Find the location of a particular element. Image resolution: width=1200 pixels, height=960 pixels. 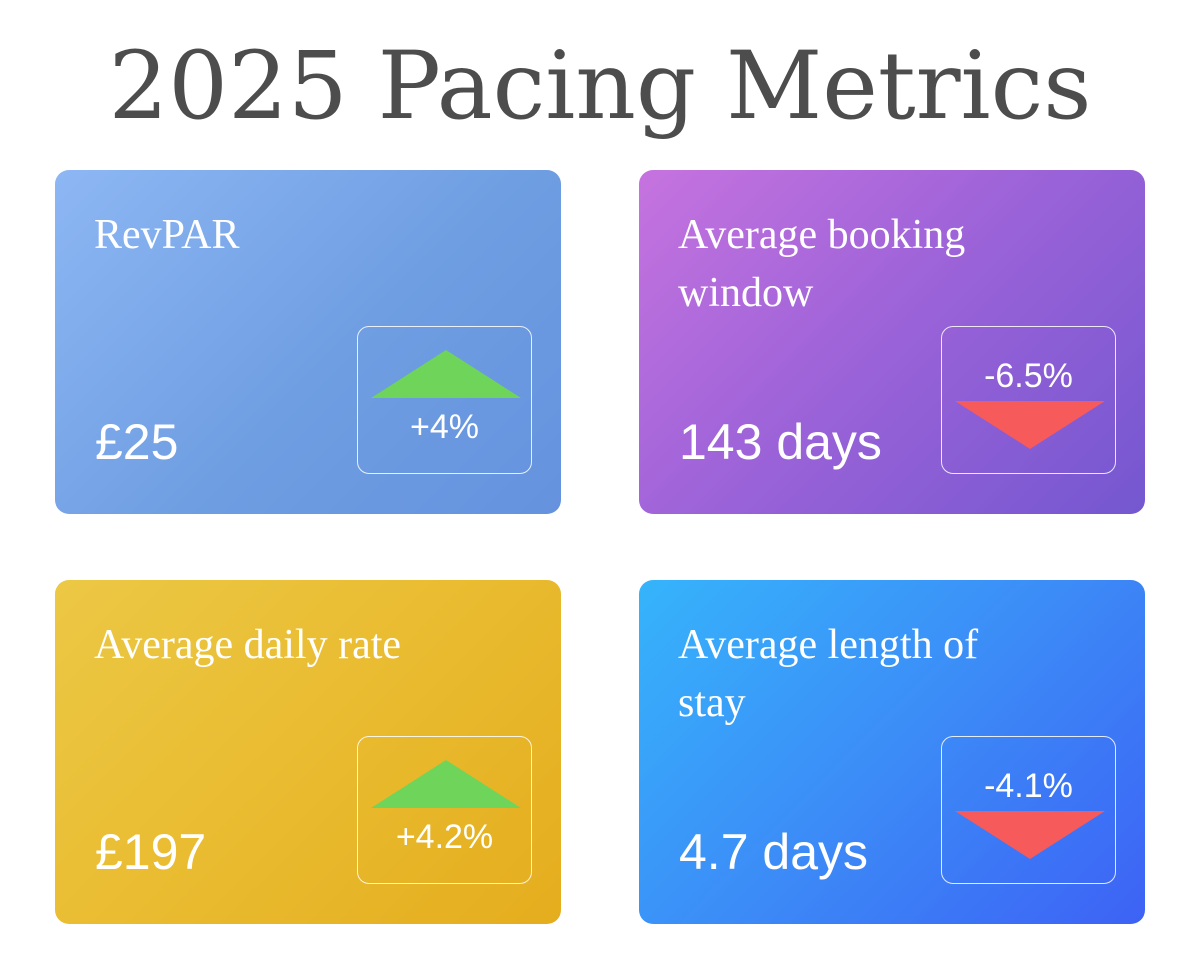

metric-title: Average booking window is located at coordinates (822, 264).